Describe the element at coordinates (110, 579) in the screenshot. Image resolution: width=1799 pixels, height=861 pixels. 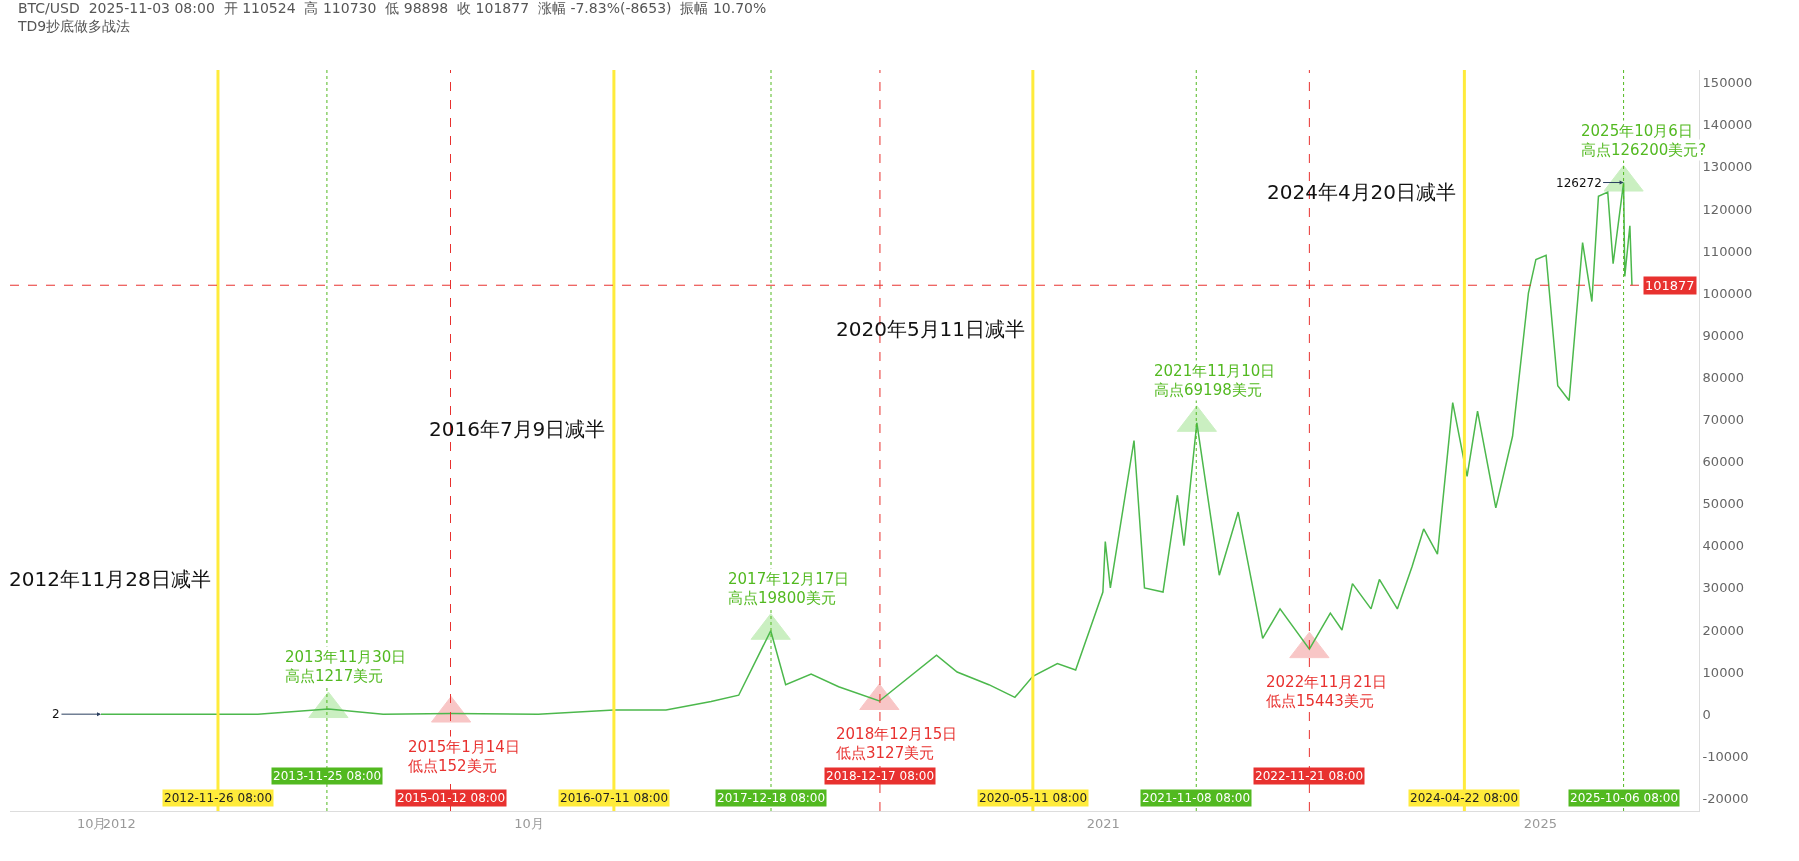
I see `annotation: 2012年11月28日减半` at that location.